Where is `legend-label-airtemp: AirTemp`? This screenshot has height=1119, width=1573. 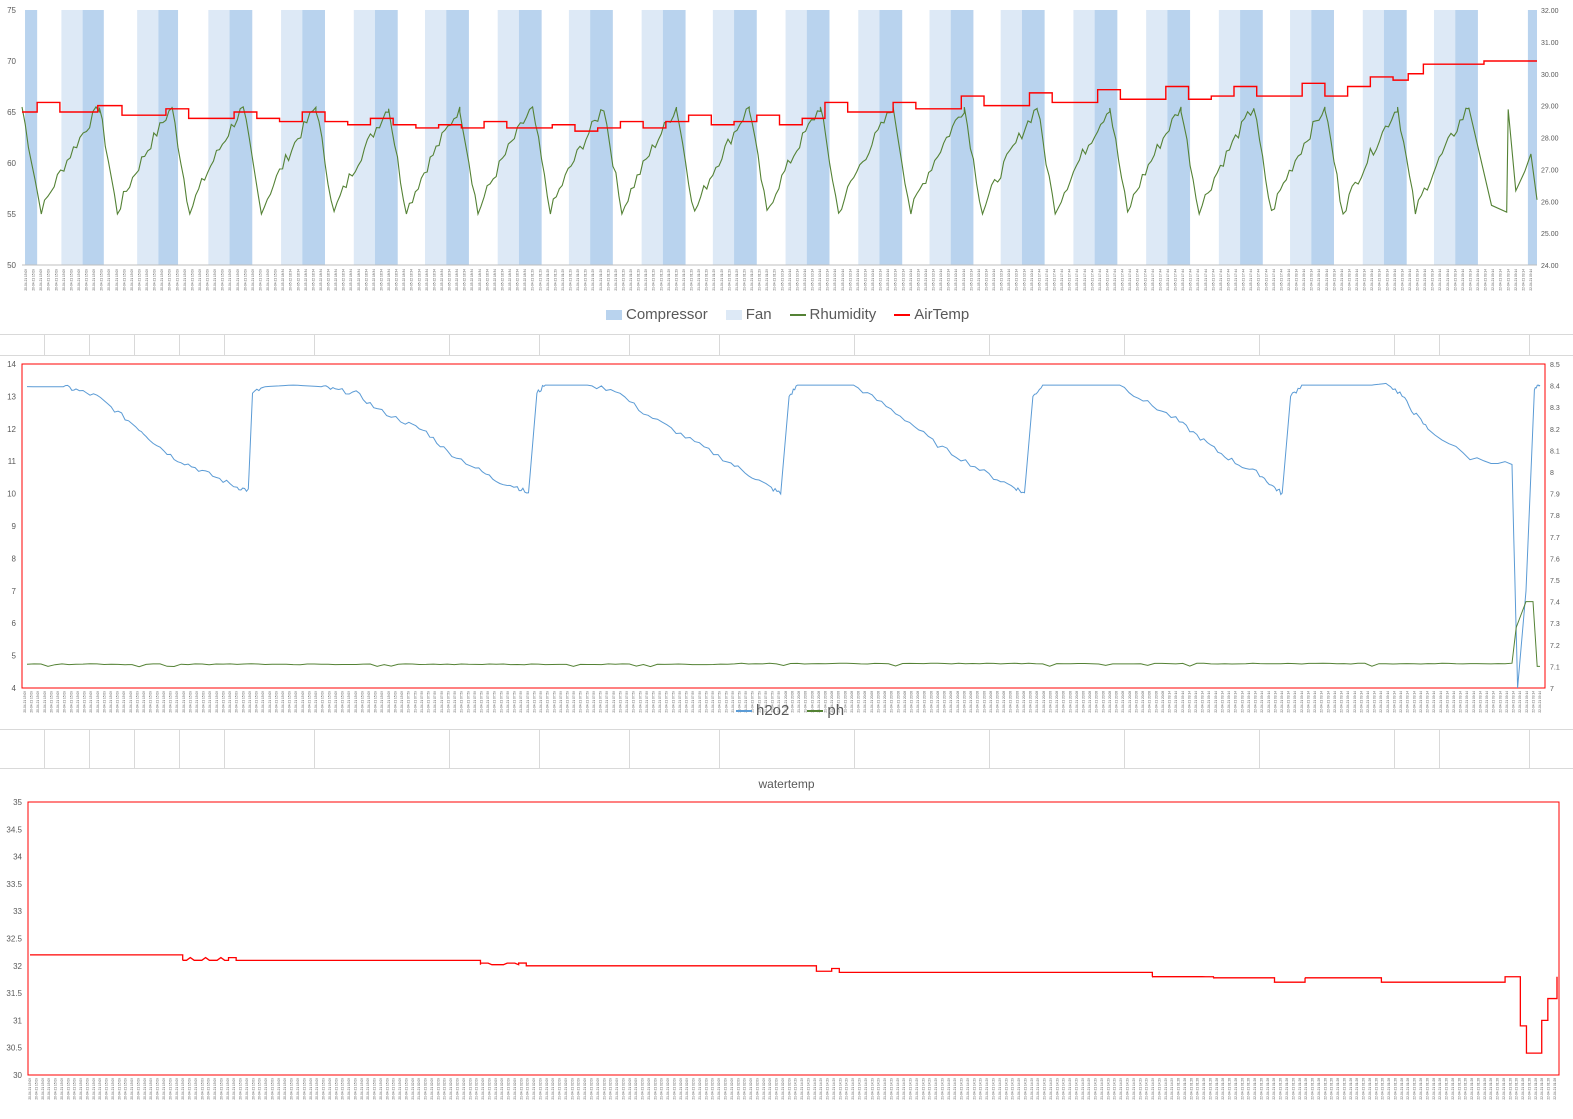 legend-label-airtemp: AirTemp is located at coordinates (942, 314).